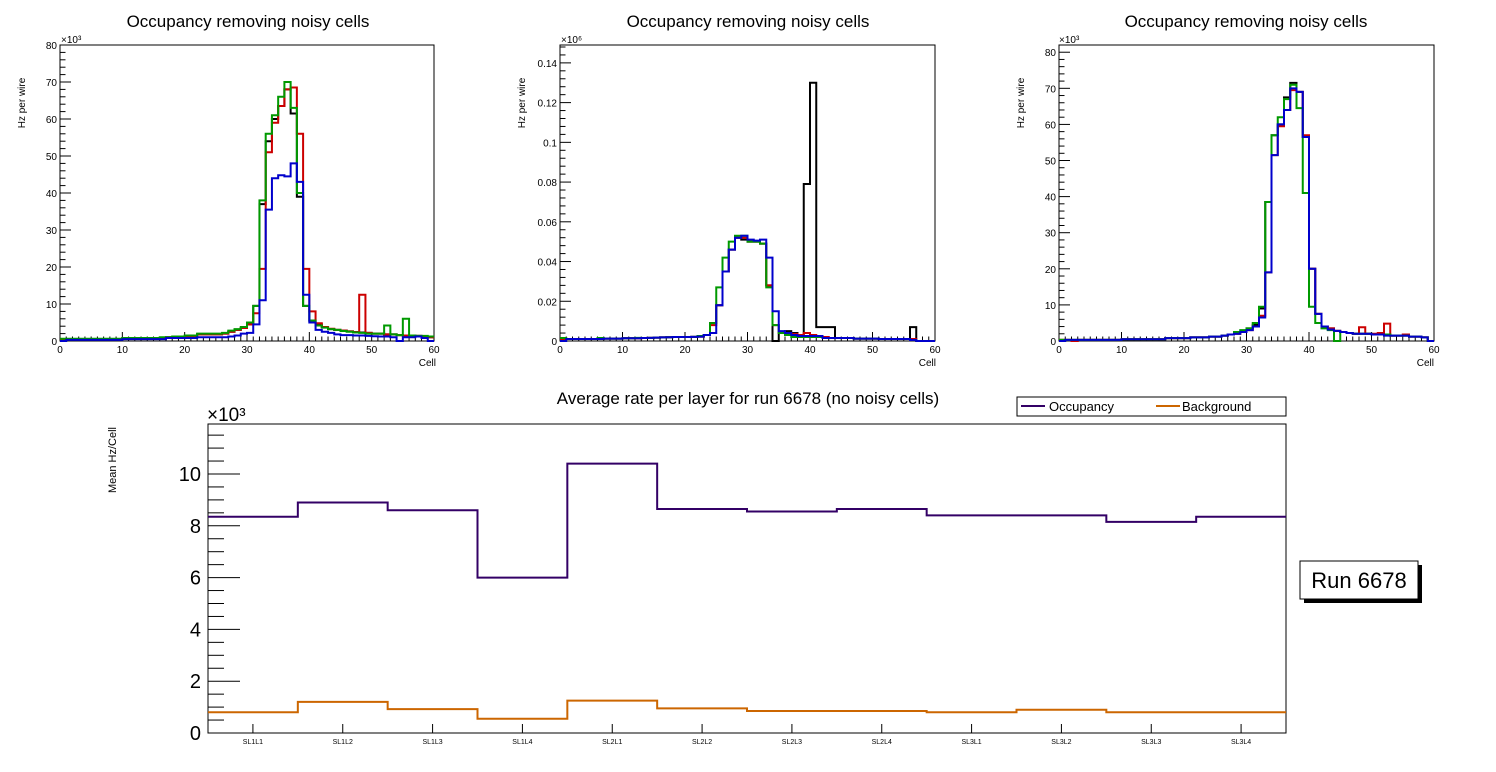  I want to click on run-label: Run 6678, so click(1358, 580).